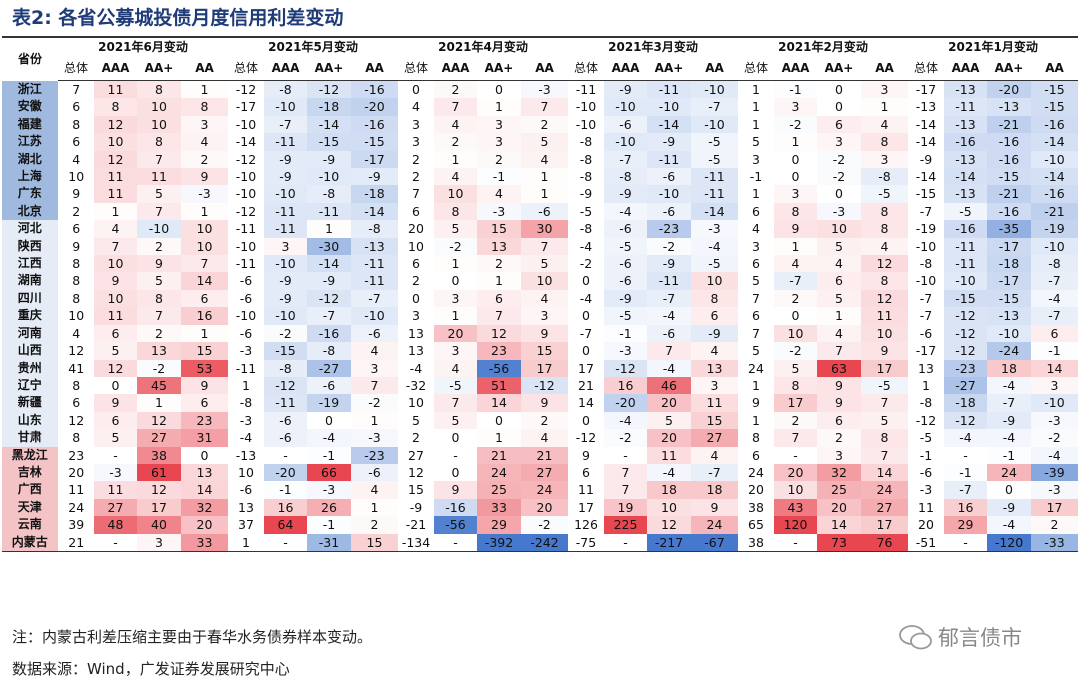 The image size is (1080, 683). Describe the element at coordinates (30, 507) in the screenshot. I see `province: 天津` at that location.